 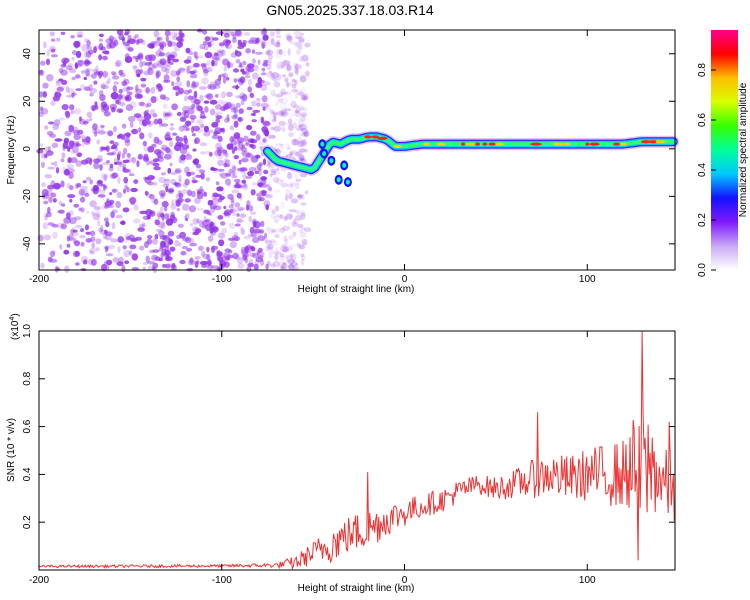 What do you see at coordinates (356, 289) in the screenshot?
I see `spectrogram-x-axis-label: Height of straight line (km)` at bounding box center [356, 289].